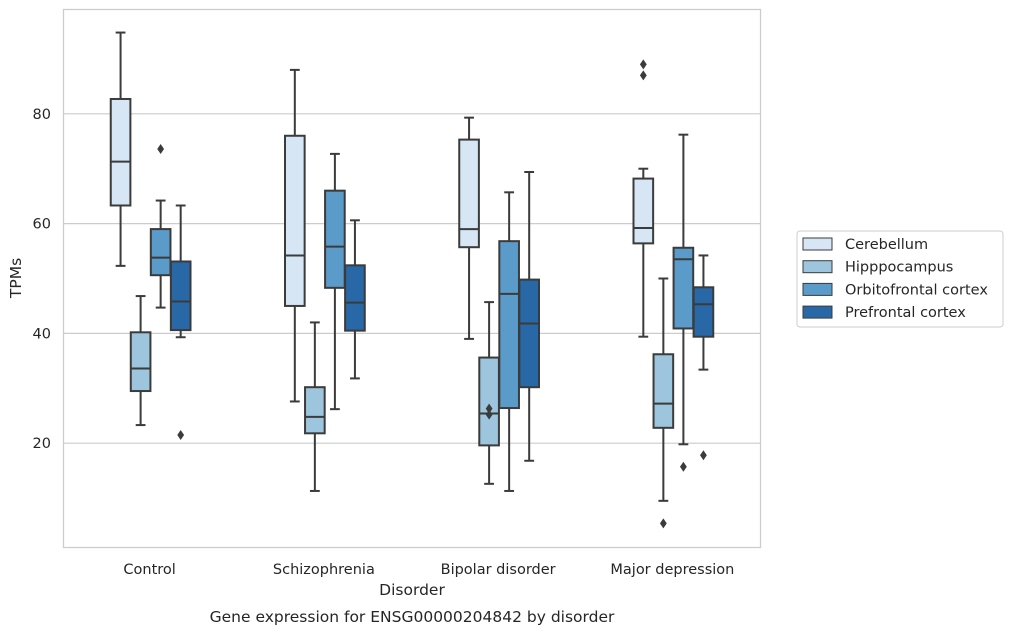  I want to click on box-cerebellum-control, so click(120, 149).